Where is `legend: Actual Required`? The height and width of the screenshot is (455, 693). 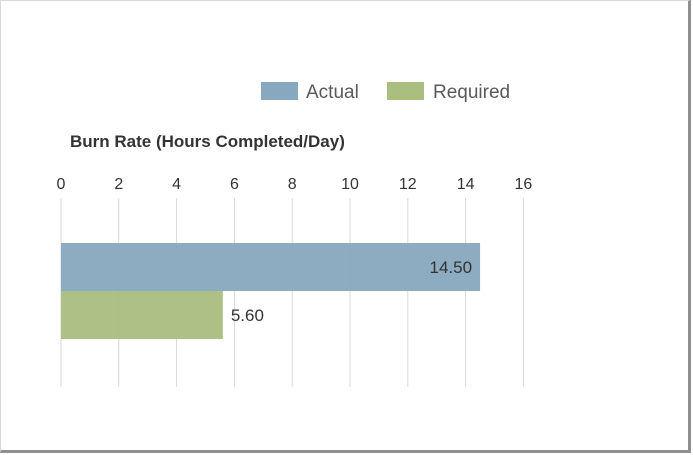 legend: Actual Required is located at coordinates (385, 92).